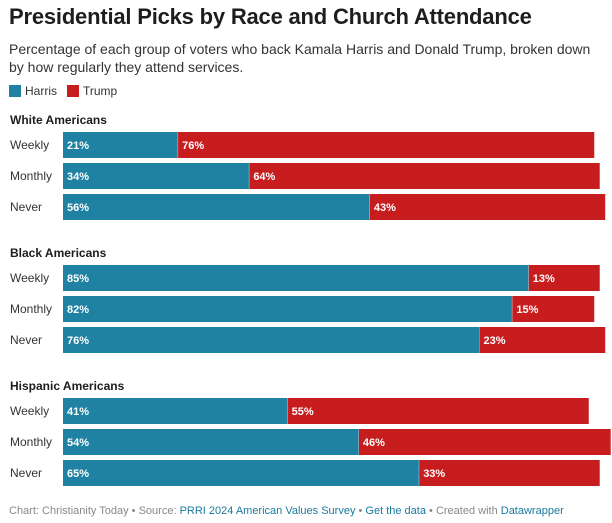  I want to click on data-label-trump: 33%, so click(434, 474).